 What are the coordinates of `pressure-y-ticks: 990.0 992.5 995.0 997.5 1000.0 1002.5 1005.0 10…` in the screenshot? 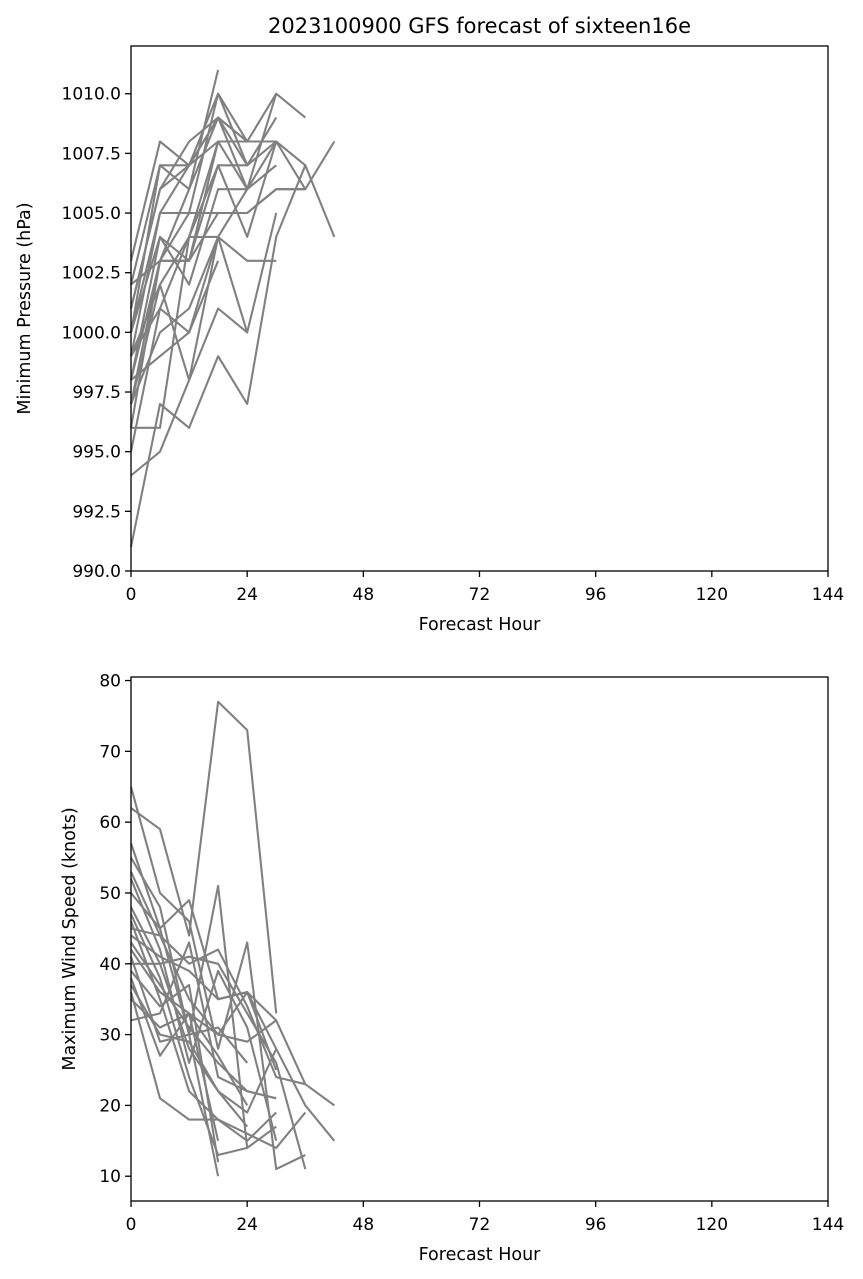 It's located at (96, 333).